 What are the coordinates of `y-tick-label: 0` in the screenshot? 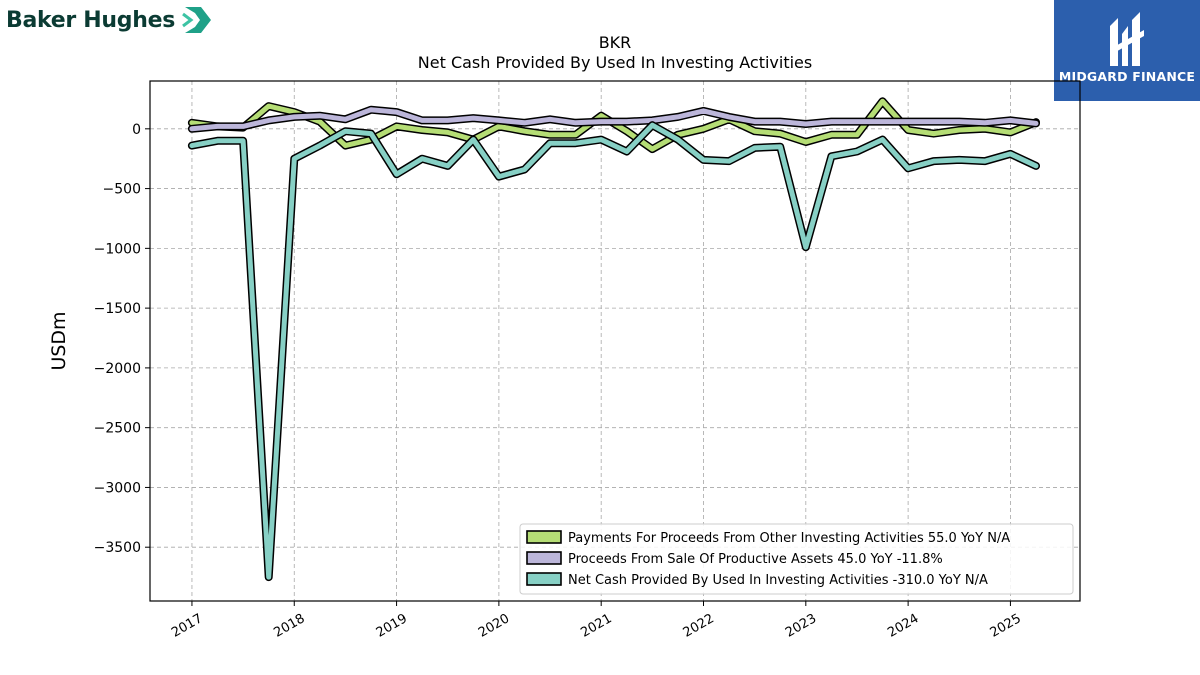 It's located at (136, 130).